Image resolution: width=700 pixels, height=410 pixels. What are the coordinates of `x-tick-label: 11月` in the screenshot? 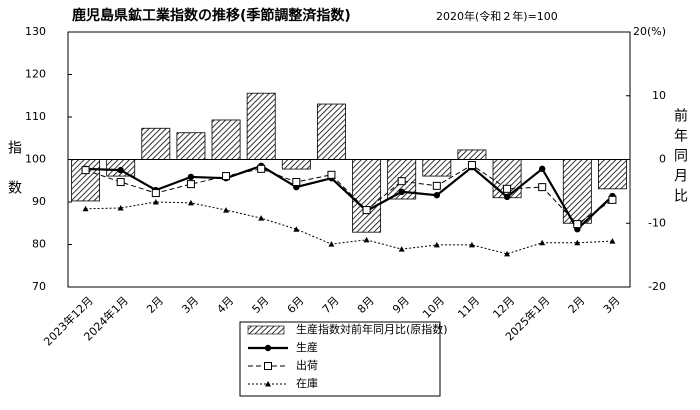 It's located at (468, 307).